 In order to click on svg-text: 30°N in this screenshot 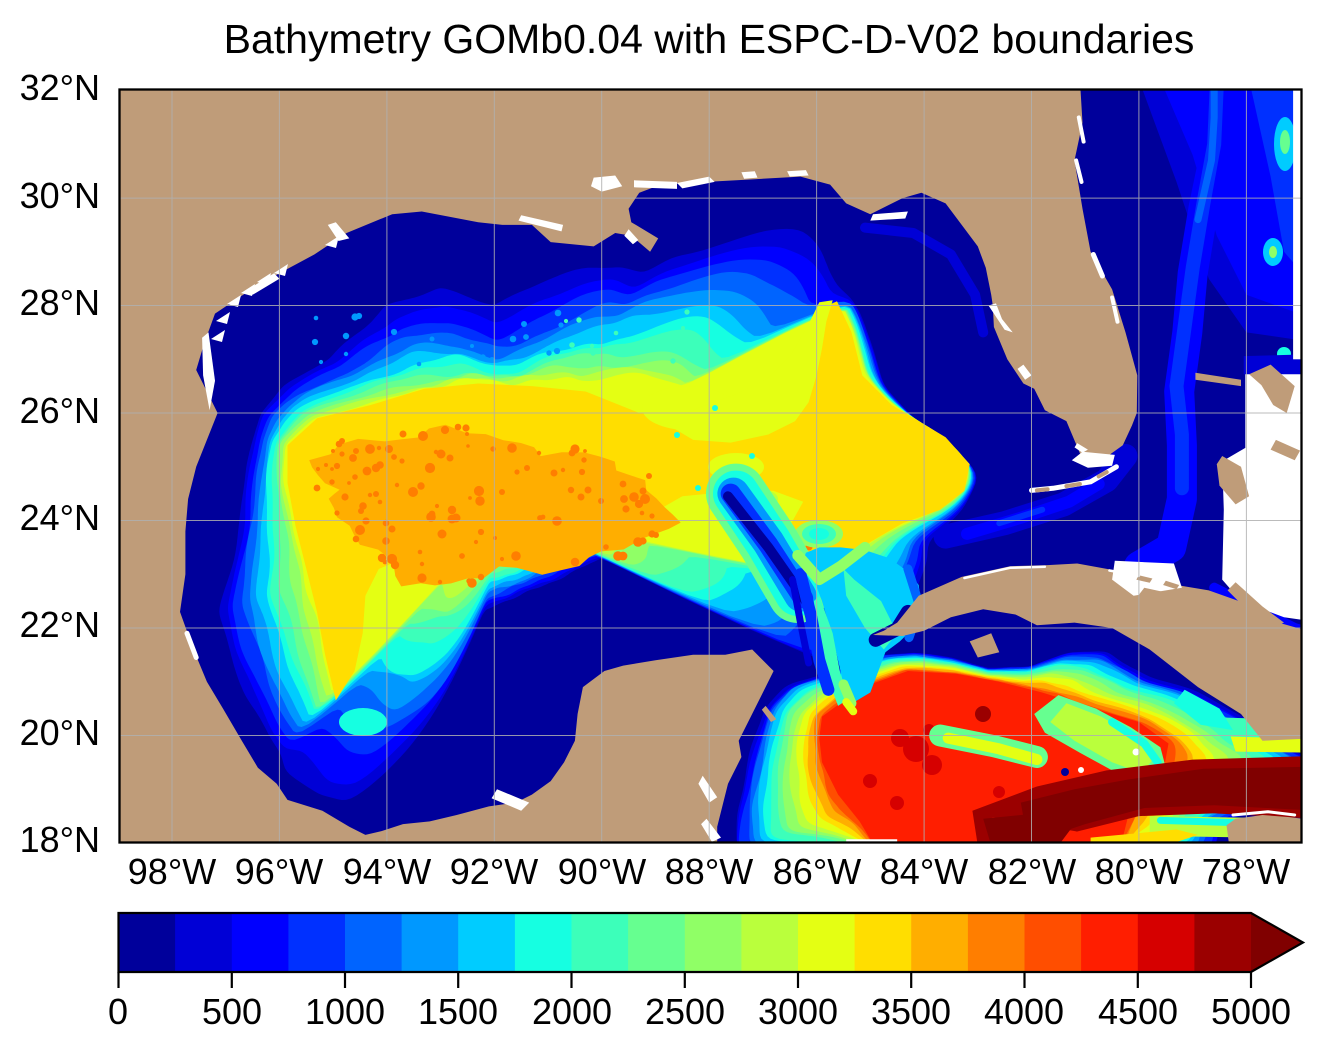, I will do `click(60, 195)`.